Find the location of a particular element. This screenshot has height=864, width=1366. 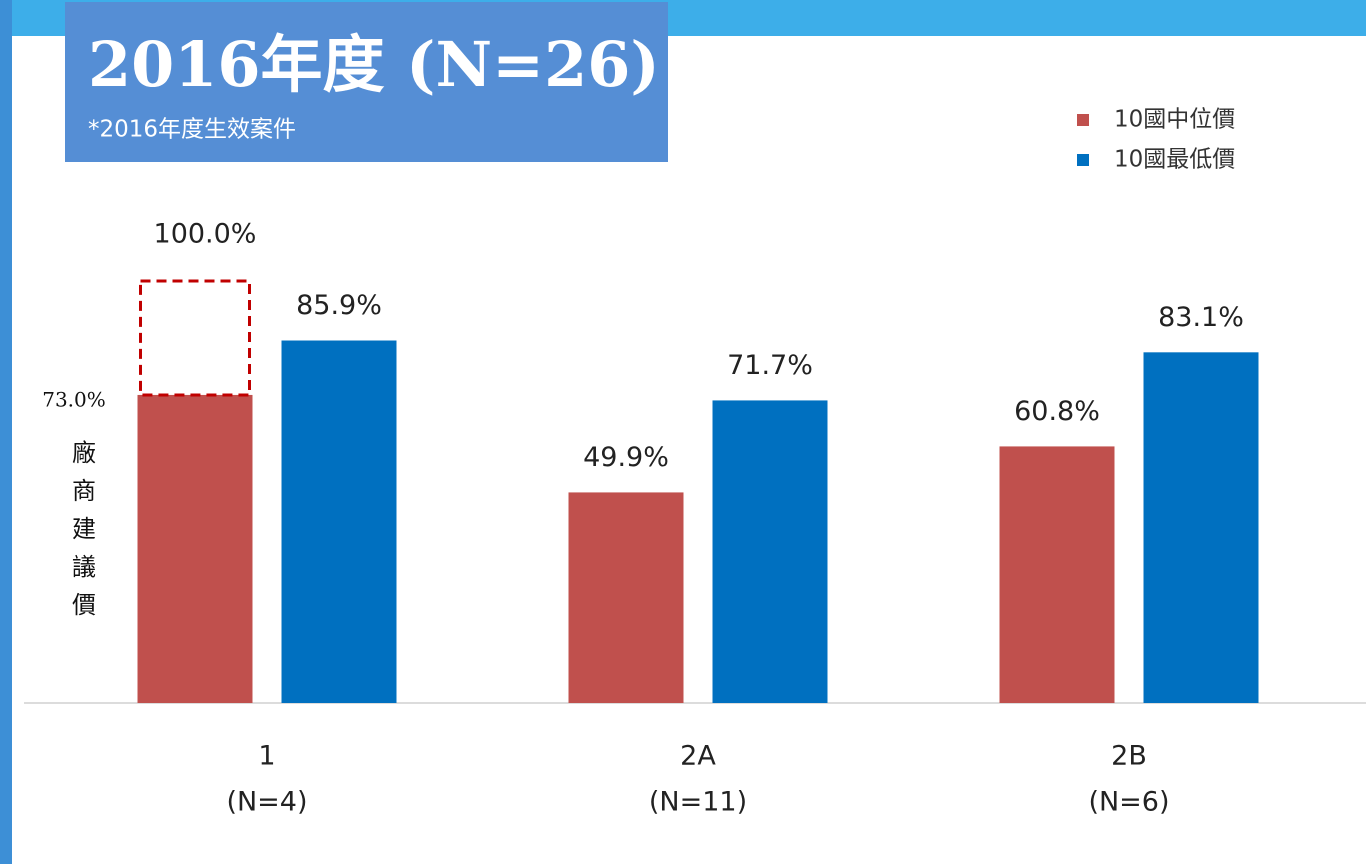

x-tick-label: 2B is located at coordinates (1129, 756).